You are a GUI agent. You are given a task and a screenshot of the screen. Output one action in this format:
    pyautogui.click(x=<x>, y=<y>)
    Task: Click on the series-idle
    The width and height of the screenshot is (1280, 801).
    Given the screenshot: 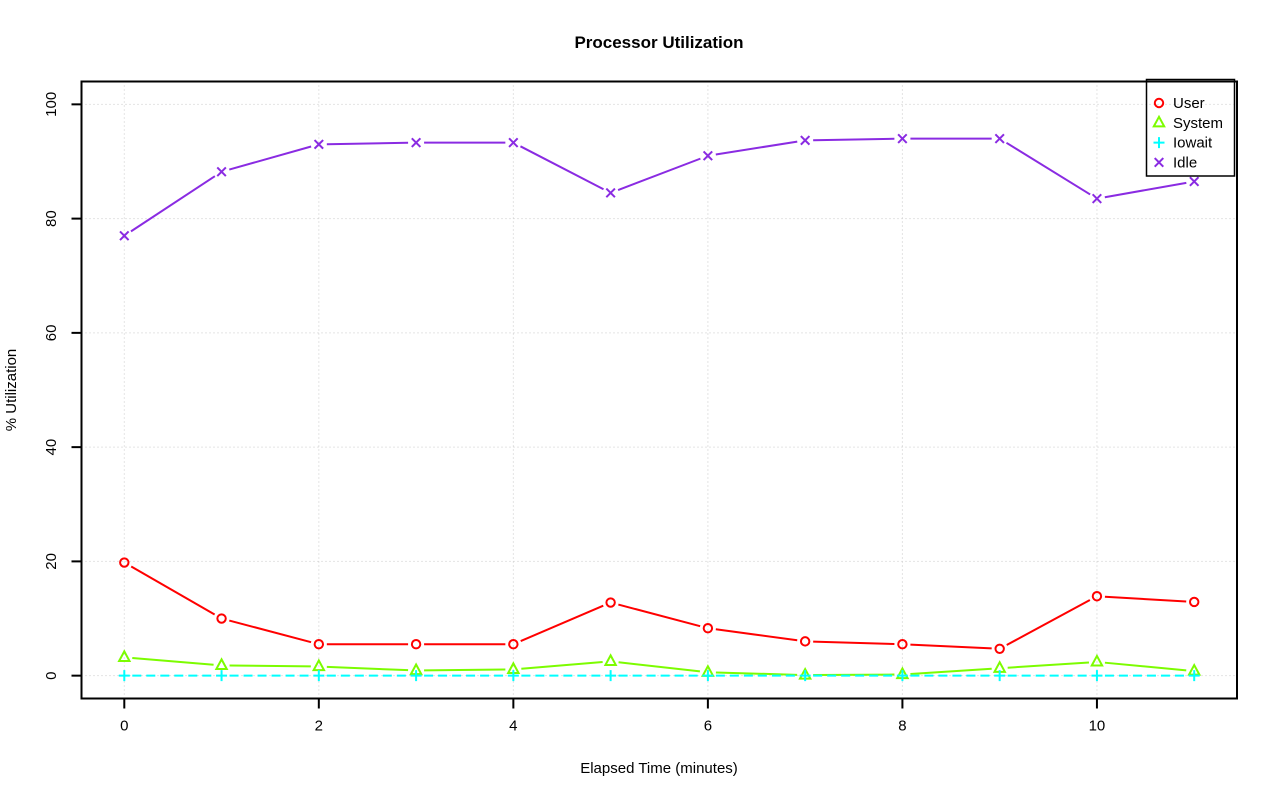 What is the action you would take?
    pyautogui.click(x=659, y=187)
    